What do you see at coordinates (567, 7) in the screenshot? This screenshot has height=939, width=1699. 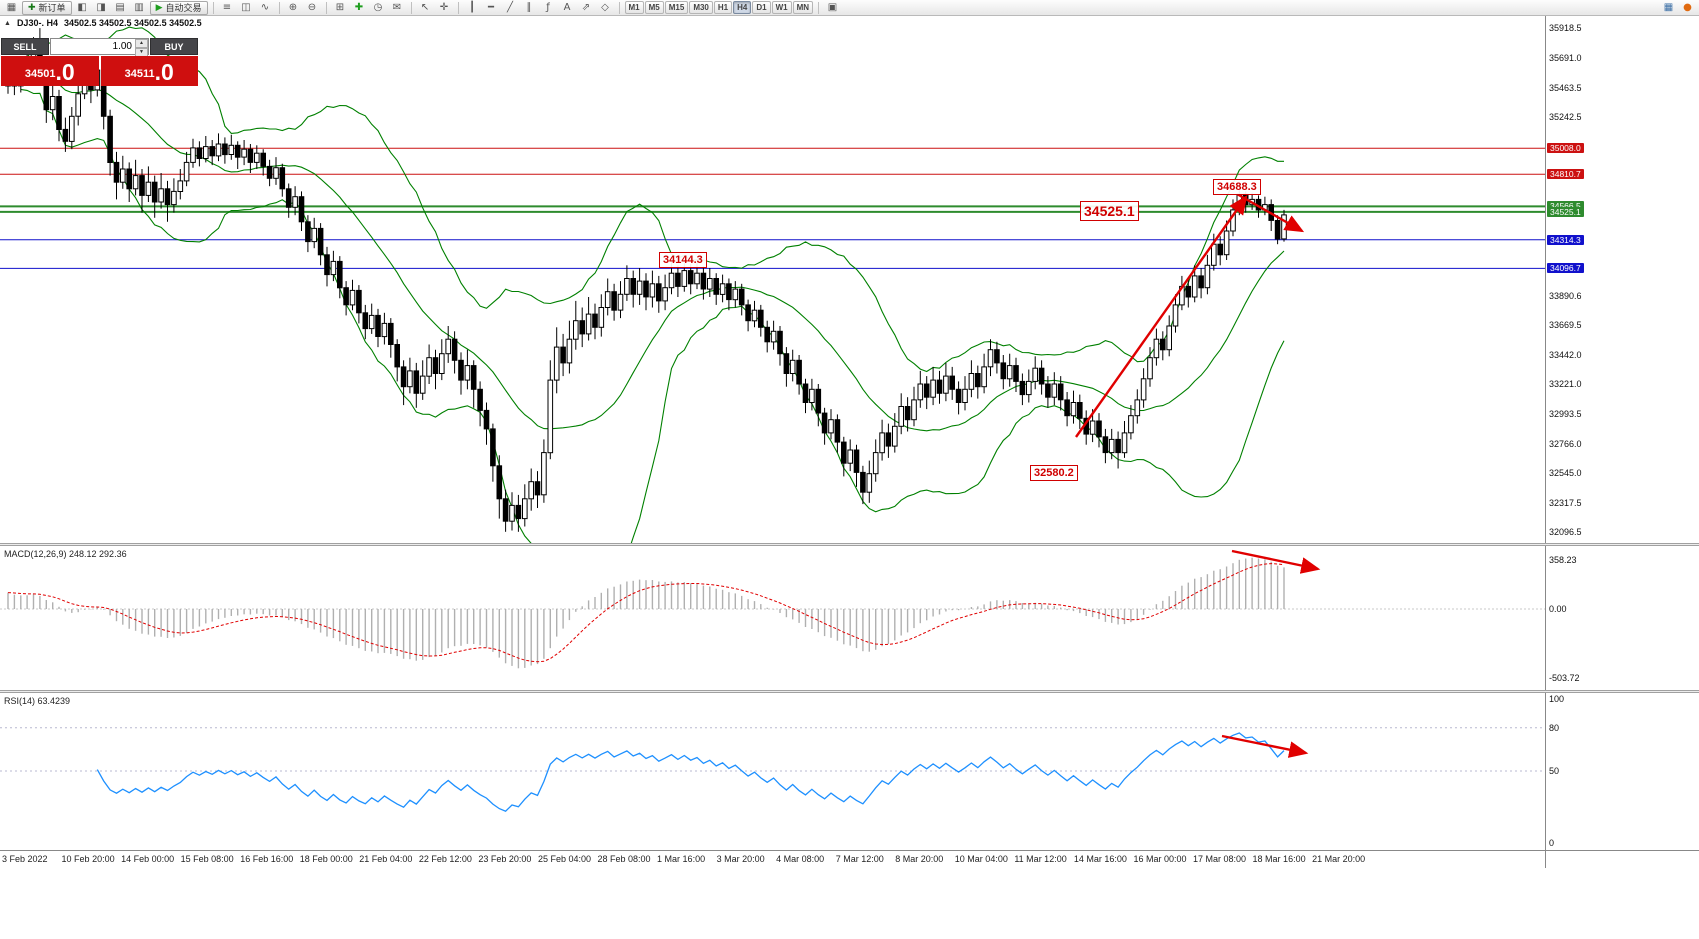 I see `text-label-icon: A` at bounding box center [567, 7].